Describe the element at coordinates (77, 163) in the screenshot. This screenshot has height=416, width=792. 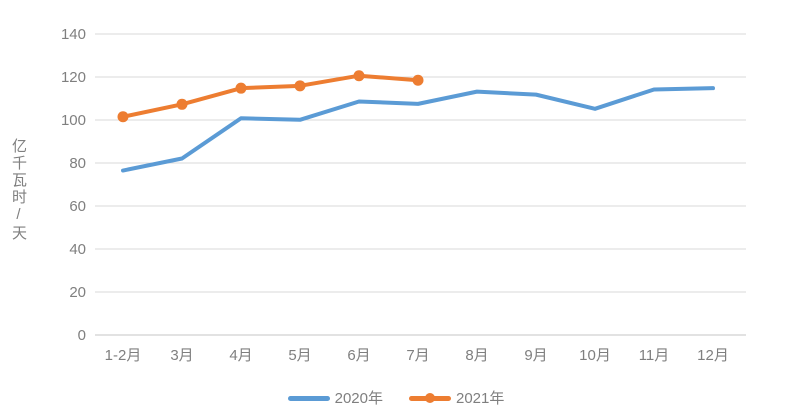
I see `y-axis-tick-label: 80` at that location.